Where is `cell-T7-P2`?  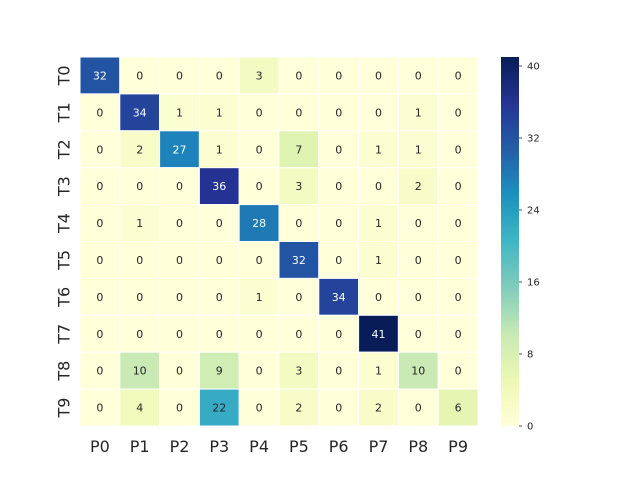
cell-T7-P2 is located at coordinates (179, 333).